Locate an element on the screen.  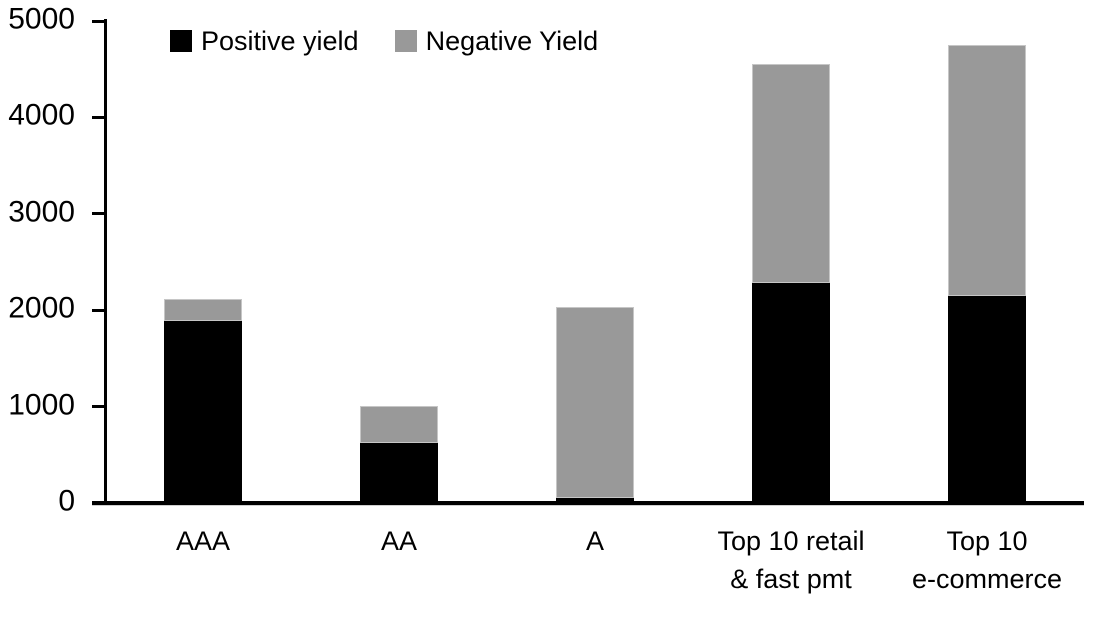
y-axis-tick-label: 2000 is located at coordinates (41, 308).